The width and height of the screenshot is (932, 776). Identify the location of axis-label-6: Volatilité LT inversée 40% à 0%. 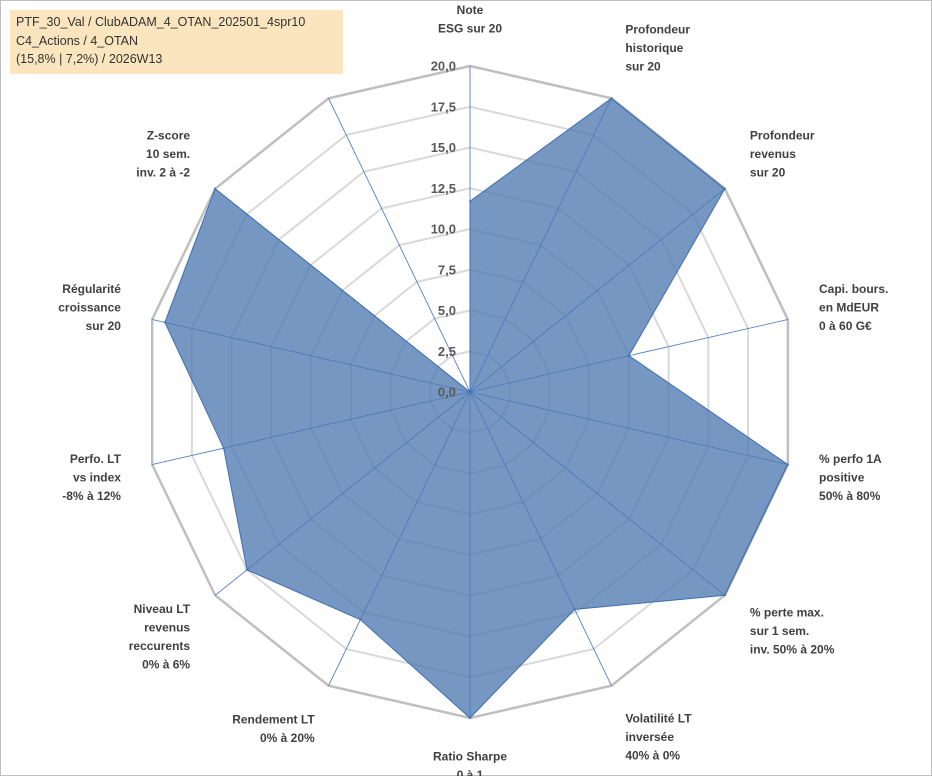
(658, 737).